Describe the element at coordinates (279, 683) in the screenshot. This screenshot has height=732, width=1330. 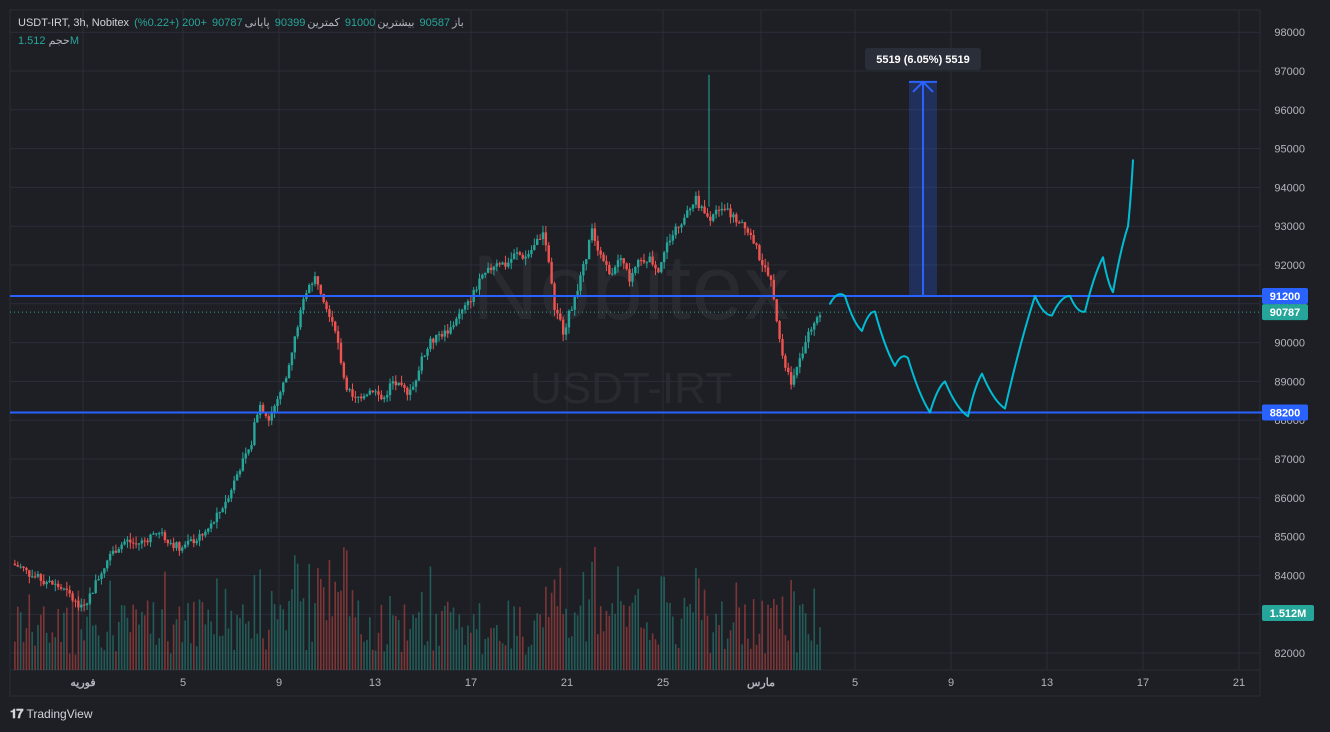
I see `x-tick-label: 9` at that location.